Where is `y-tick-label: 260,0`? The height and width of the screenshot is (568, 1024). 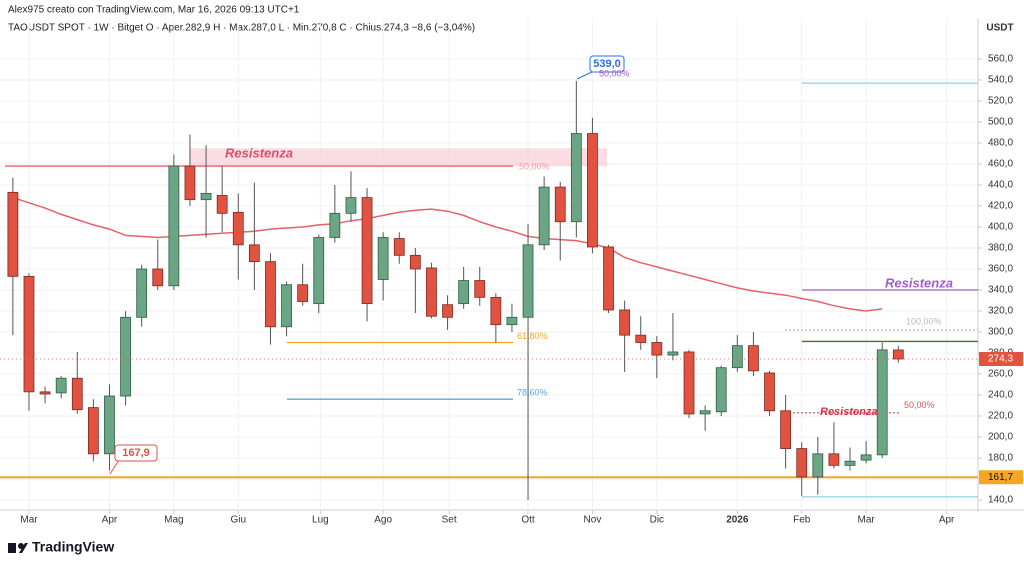
y-tick-label: 260,0 is located at coordinates (1000, 374).